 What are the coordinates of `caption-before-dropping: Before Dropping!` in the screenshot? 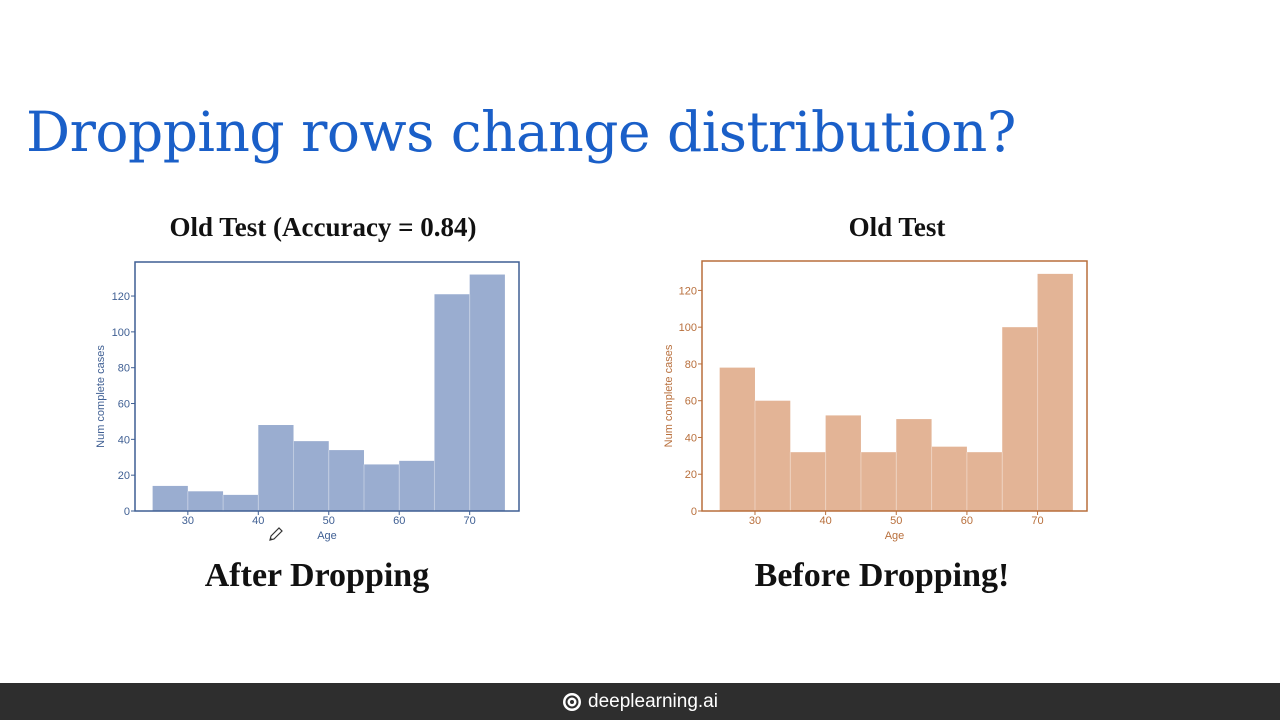 It's located at (882, 575).